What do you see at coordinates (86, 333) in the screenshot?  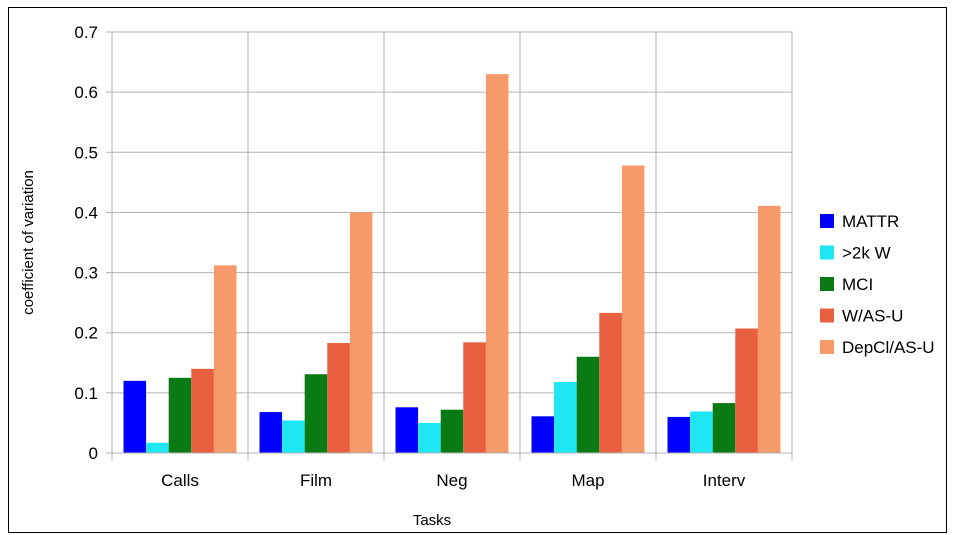 I see `y-tick-label: 0.2` at bounding box center [86, 333].